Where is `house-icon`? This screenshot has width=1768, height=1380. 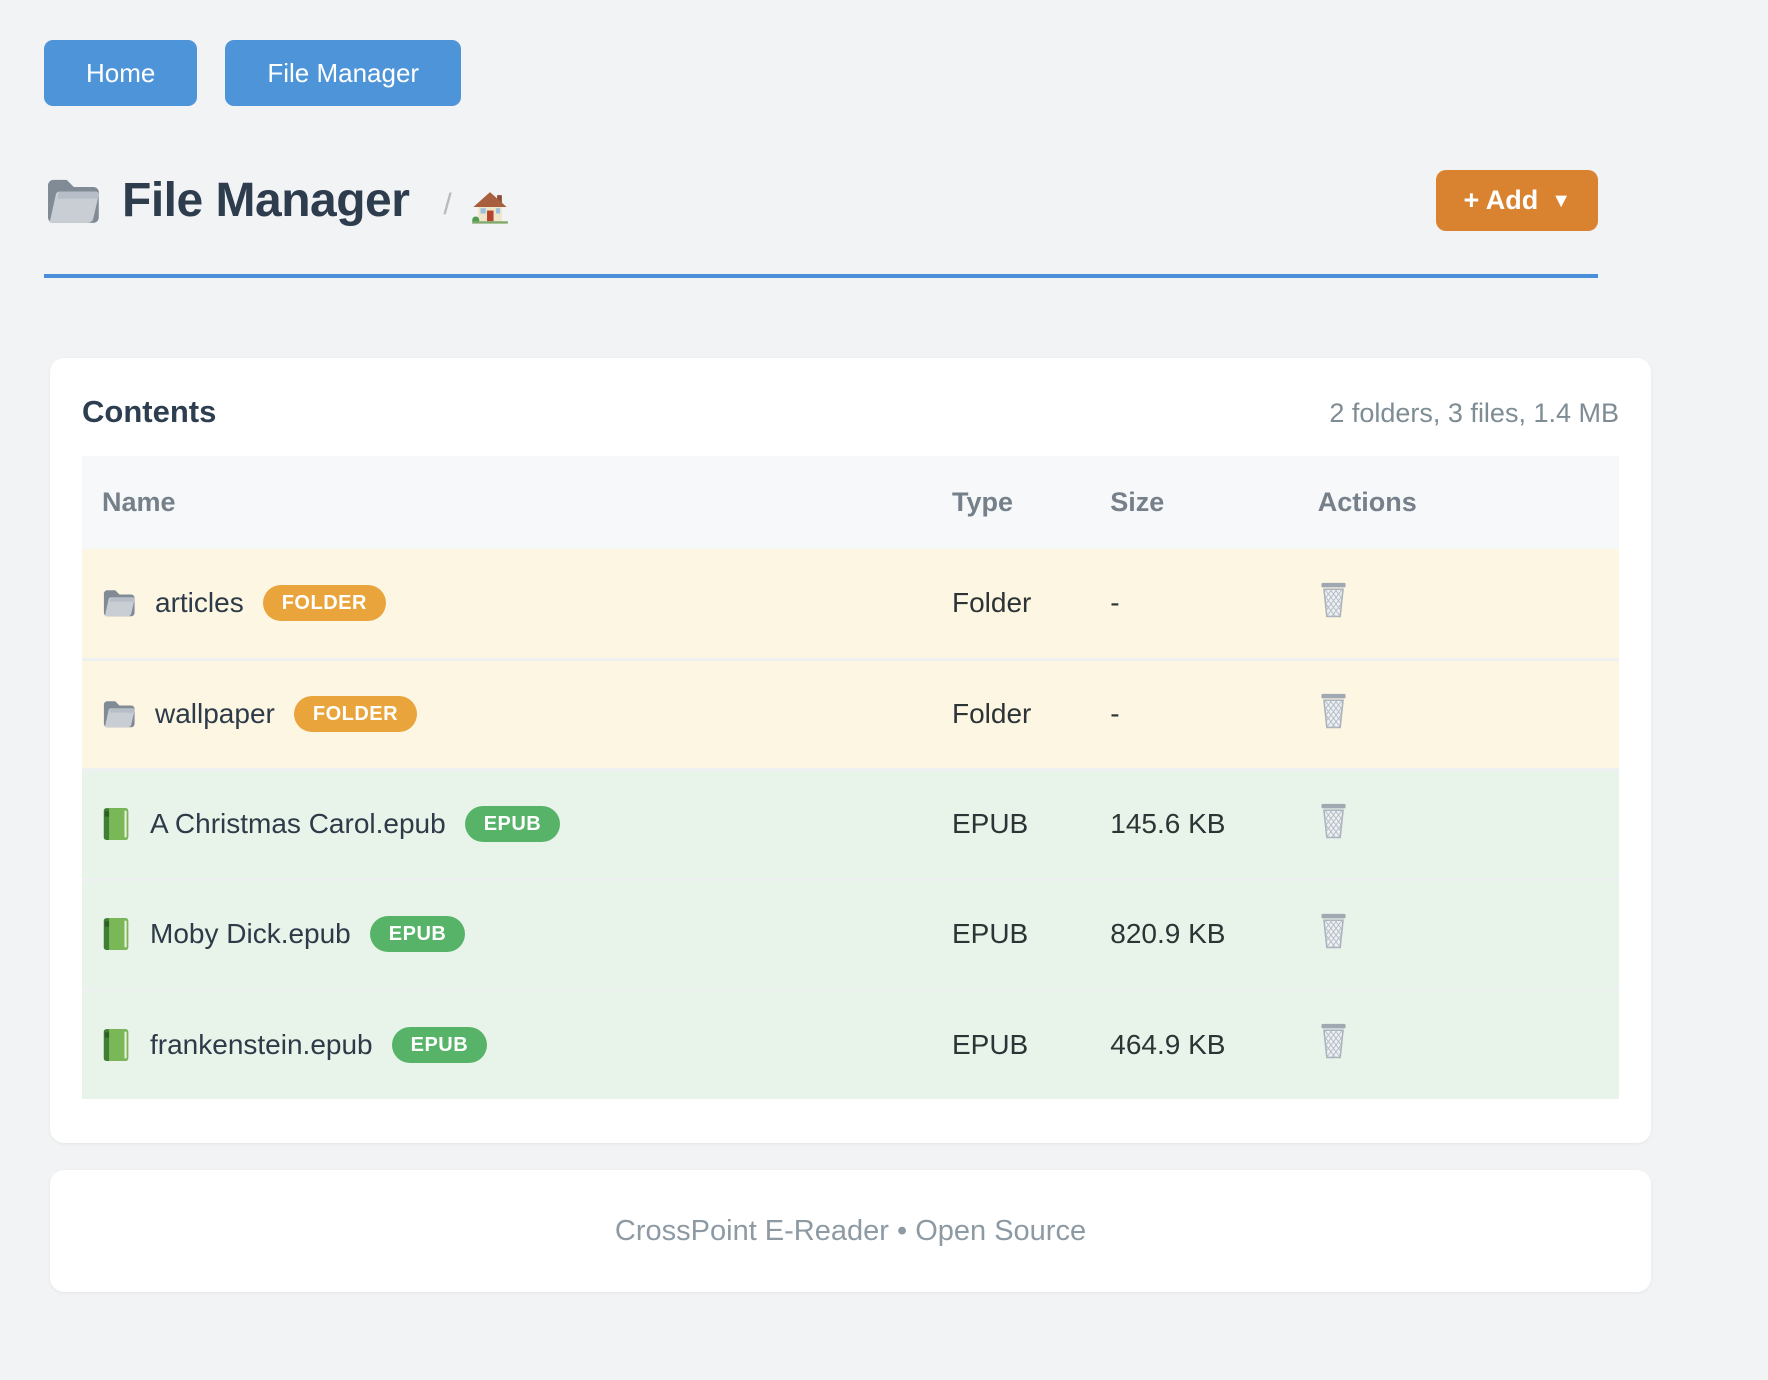 house-icon is located at coordinates (490, 207).